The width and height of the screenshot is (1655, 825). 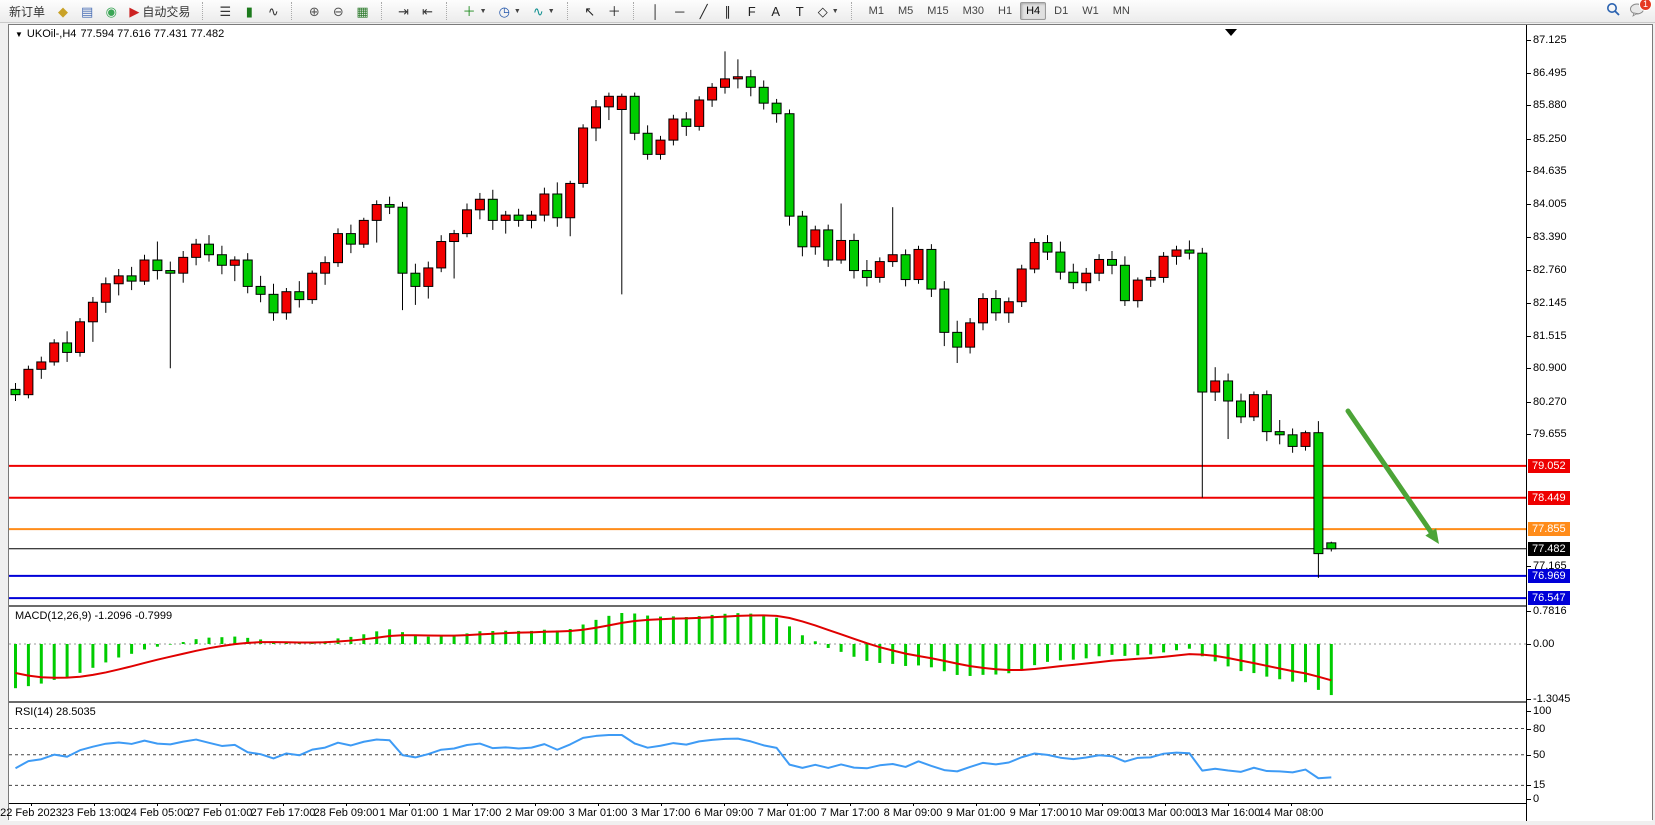 I want to click on zoom-in-icon: ⊕, so click(x=314, y=11).